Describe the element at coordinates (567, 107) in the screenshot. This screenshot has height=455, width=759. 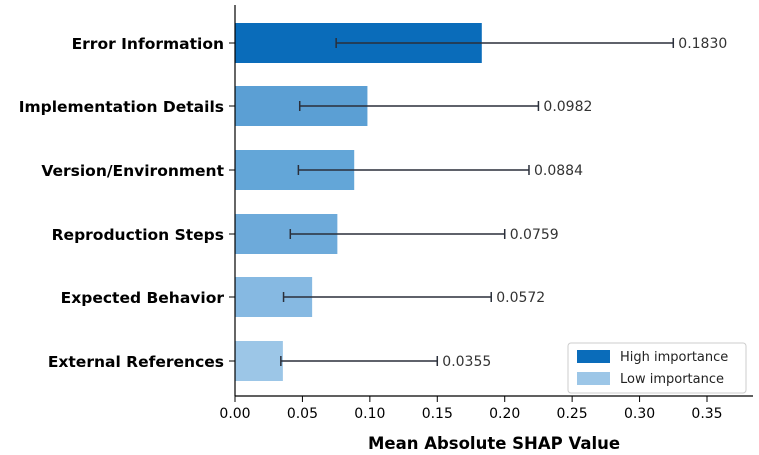
I see `value-label-implementation-details: 0.0982` at that location.